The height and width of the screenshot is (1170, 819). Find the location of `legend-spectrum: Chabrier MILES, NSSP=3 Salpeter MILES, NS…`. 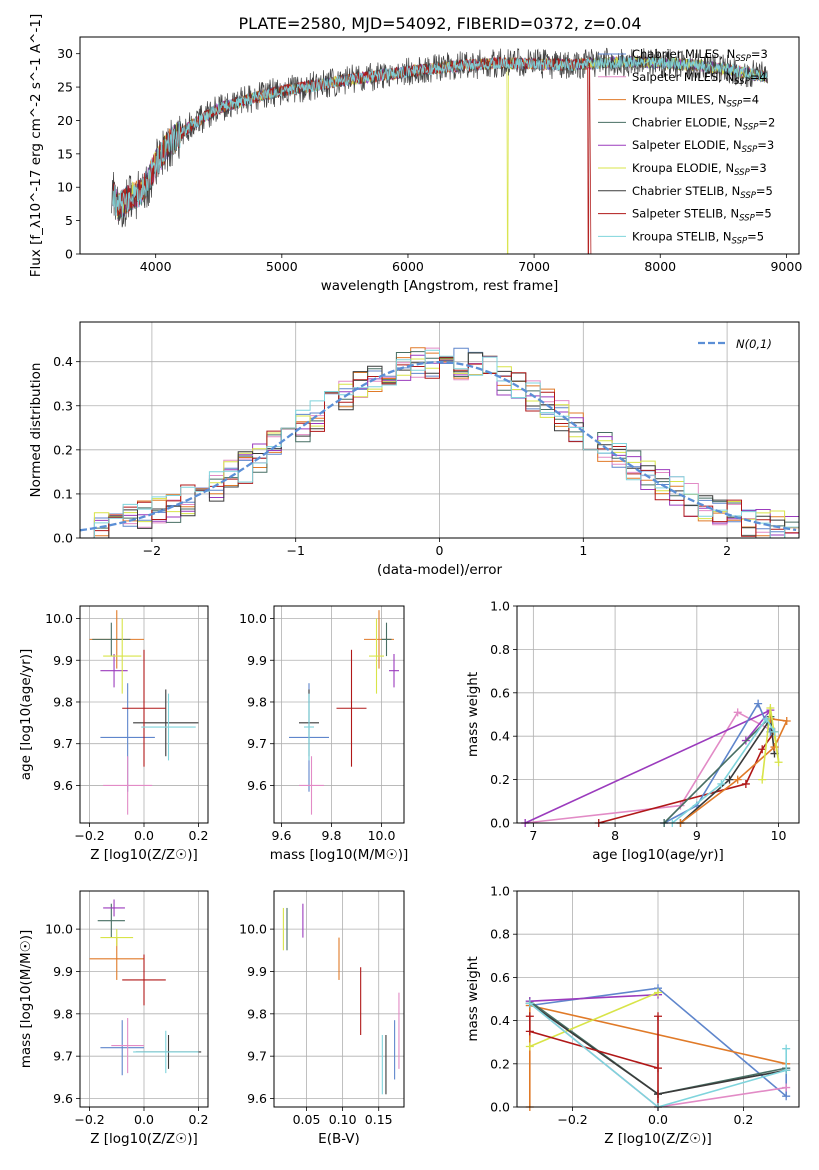

legend-spectrum: Chabrier MILES, NSSP=3 Salpeter MILES, NS… is located at coordinates (686, 146).